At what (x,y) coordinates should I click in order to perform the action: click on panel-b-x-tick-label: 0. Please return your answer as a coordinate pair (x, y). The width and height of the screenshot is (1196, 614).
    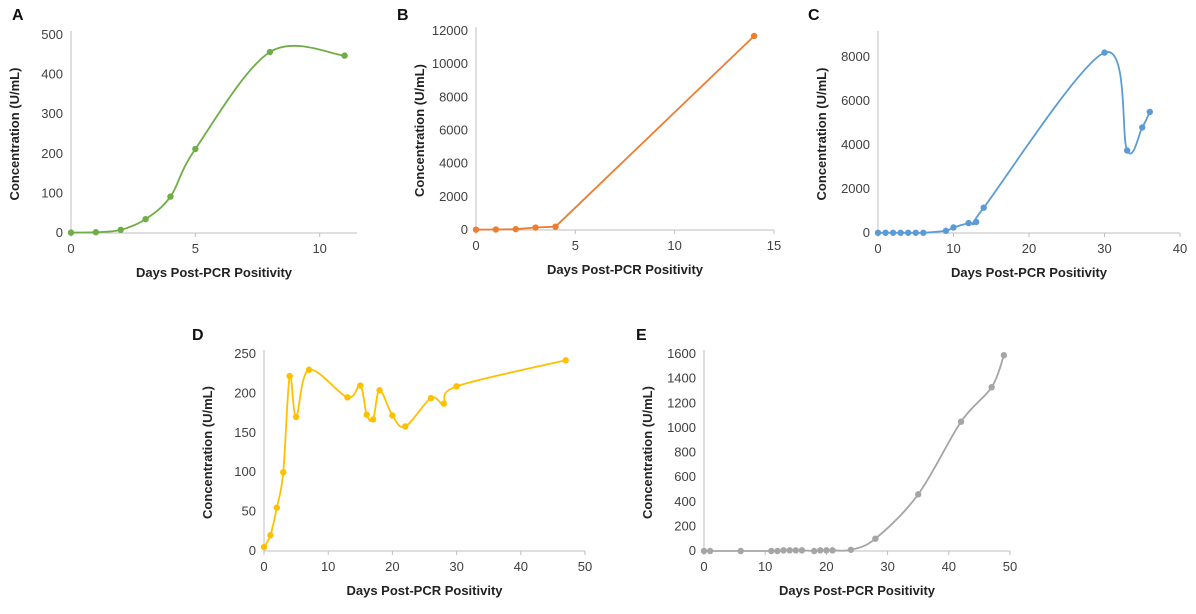
    Looking at the image, I should click on (475, 245).